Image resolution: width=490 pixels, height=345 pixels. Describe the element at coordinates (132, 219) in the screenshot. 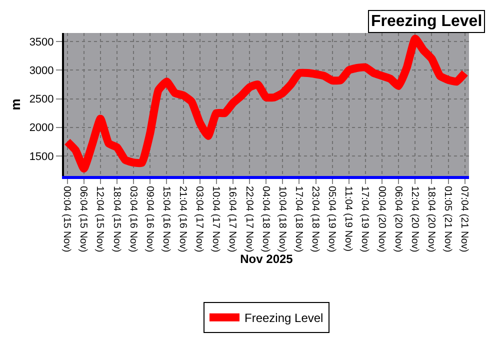

I see `x-tick-label: 03:04 (16 Nov)` at that location.